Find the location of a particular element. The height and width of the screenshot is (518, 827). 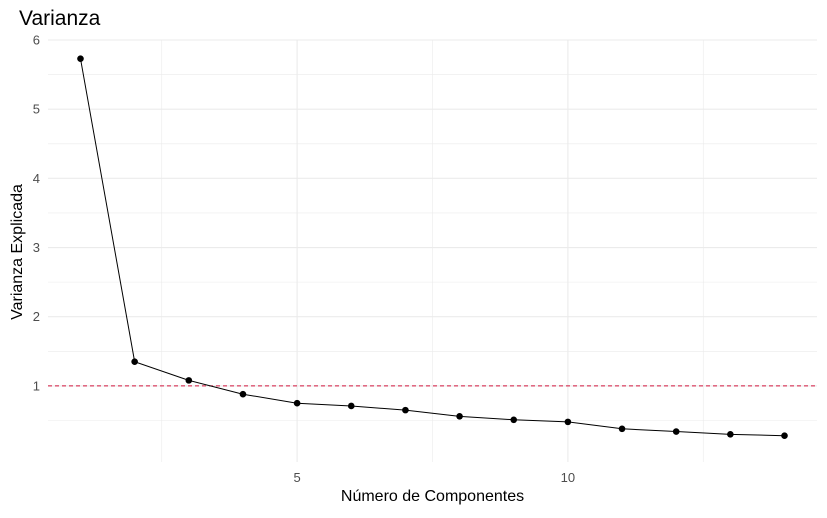

y-tick-label: 2 is located at coordinates (36, 316).